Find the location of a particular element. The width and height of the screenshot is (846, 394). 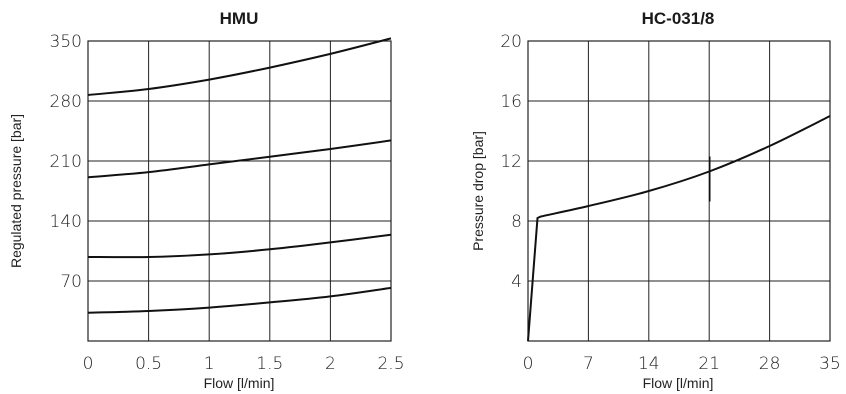

chart-hmu-y-axis-label: Regulated pressure [bar] is located at coordinates (16, 191).